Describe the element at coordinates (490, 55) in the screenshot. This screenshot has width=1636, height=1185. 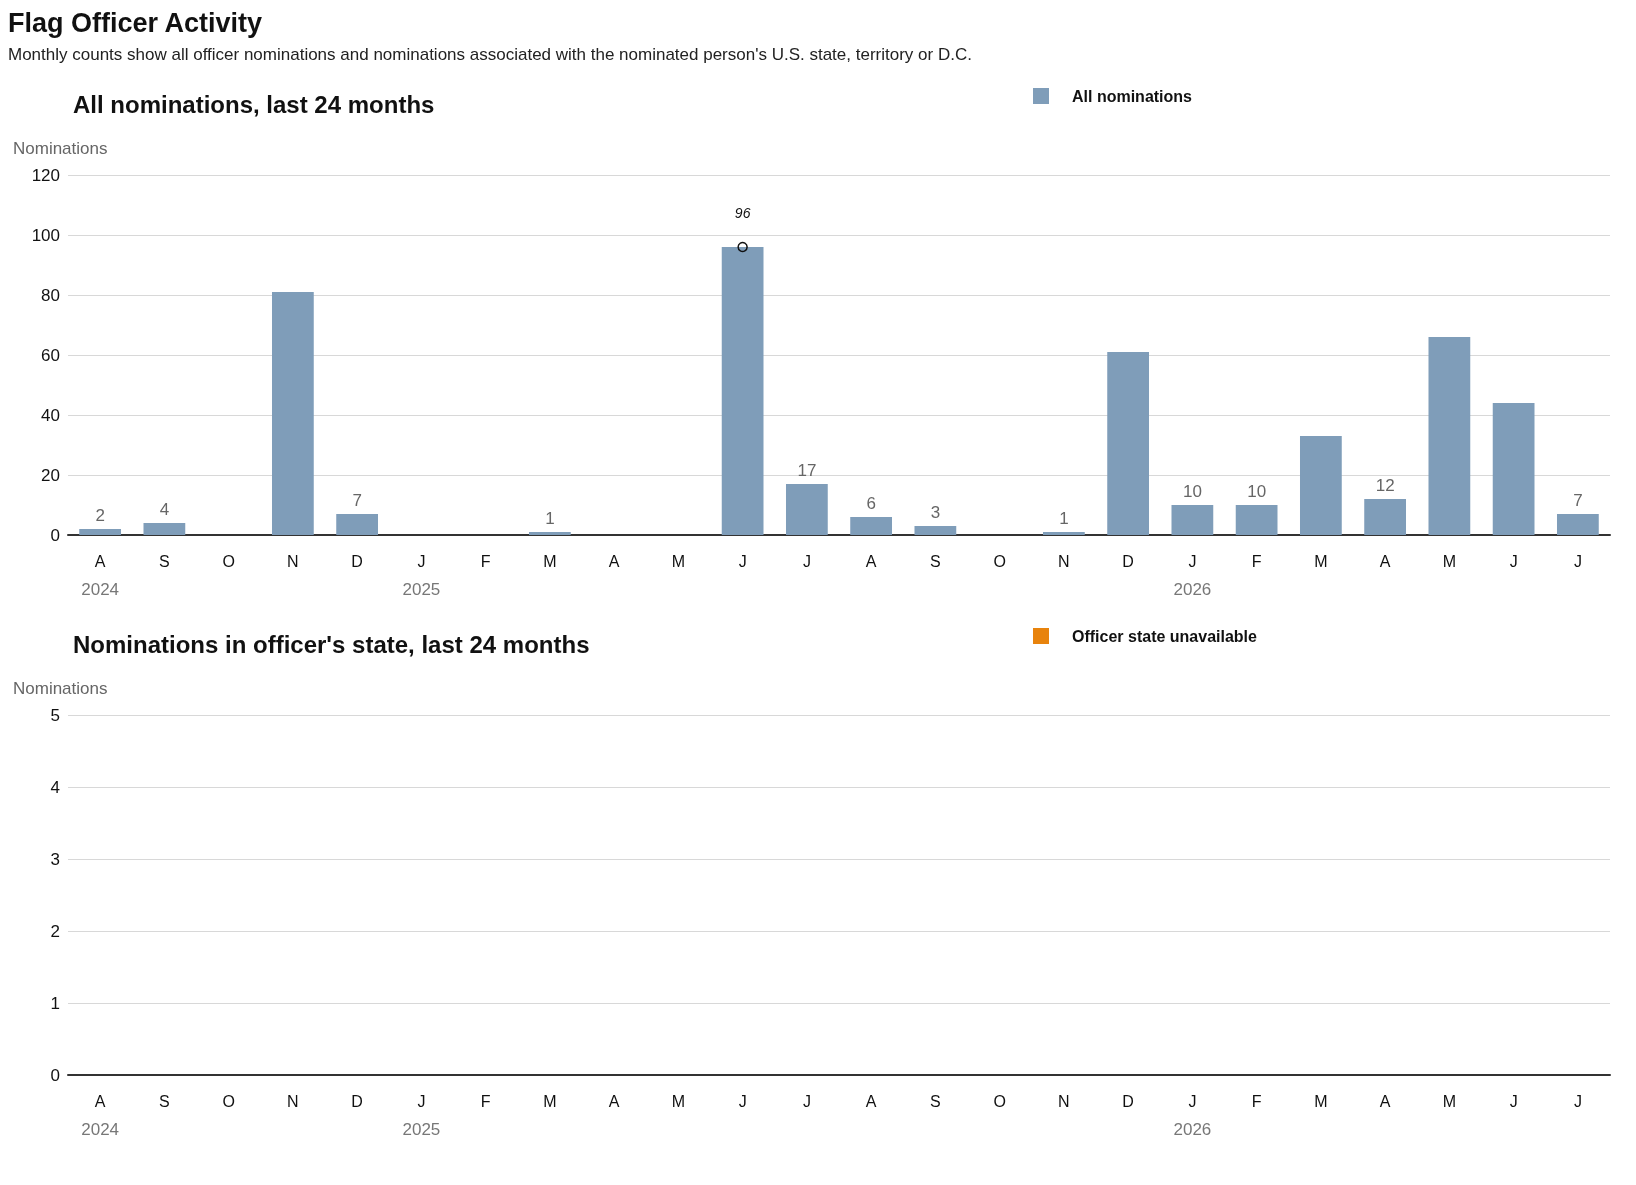
I see `text: Monthly counts show all officer nominations and nominations associated with the nominated person's U.S. state, territory or D.C.` at that location.